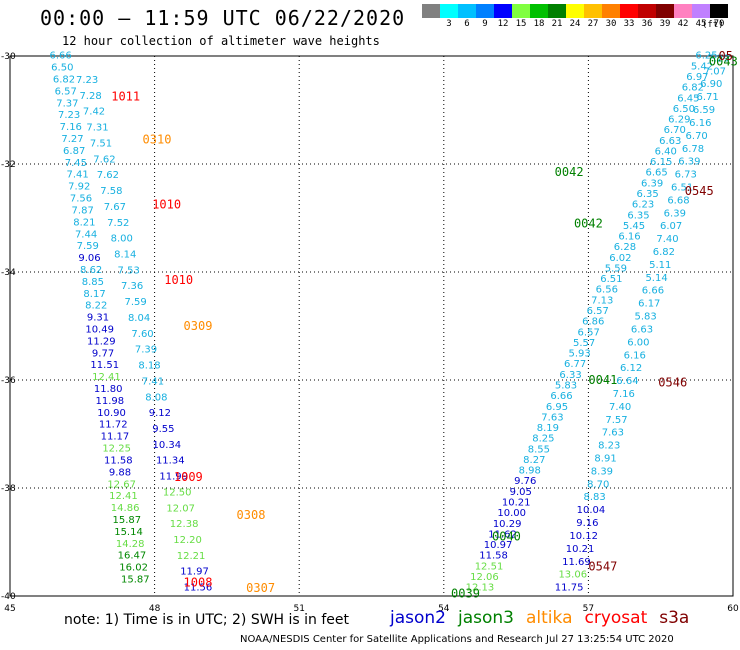  I want to click on swh-value-label: 5.42, so click(702, 66).